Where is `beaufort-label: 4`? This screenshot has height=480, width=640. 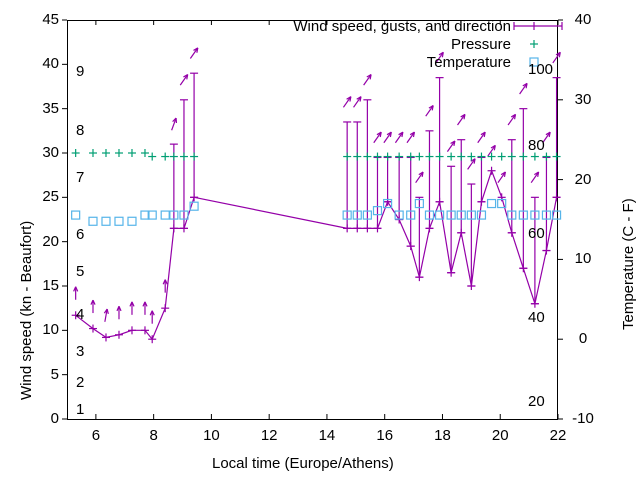 beaufort-label: 4 is located at coordinates (80, 314).